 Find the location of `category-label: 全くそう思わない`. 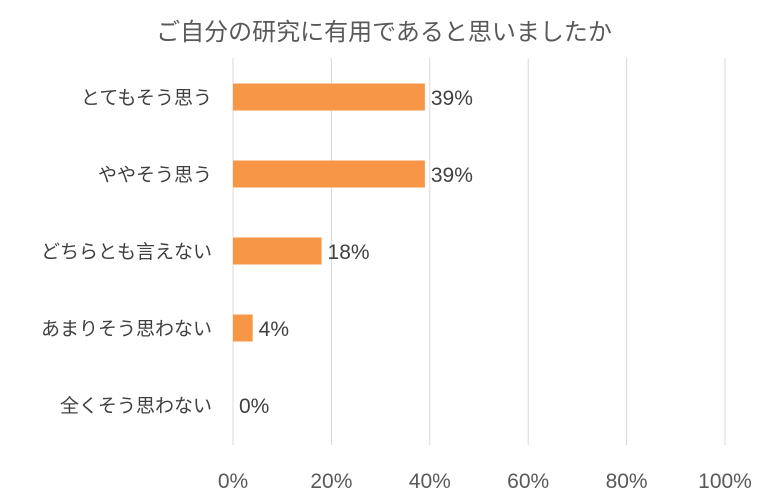

category-label: 全くそう思わない is located at coordinates (136, 406).